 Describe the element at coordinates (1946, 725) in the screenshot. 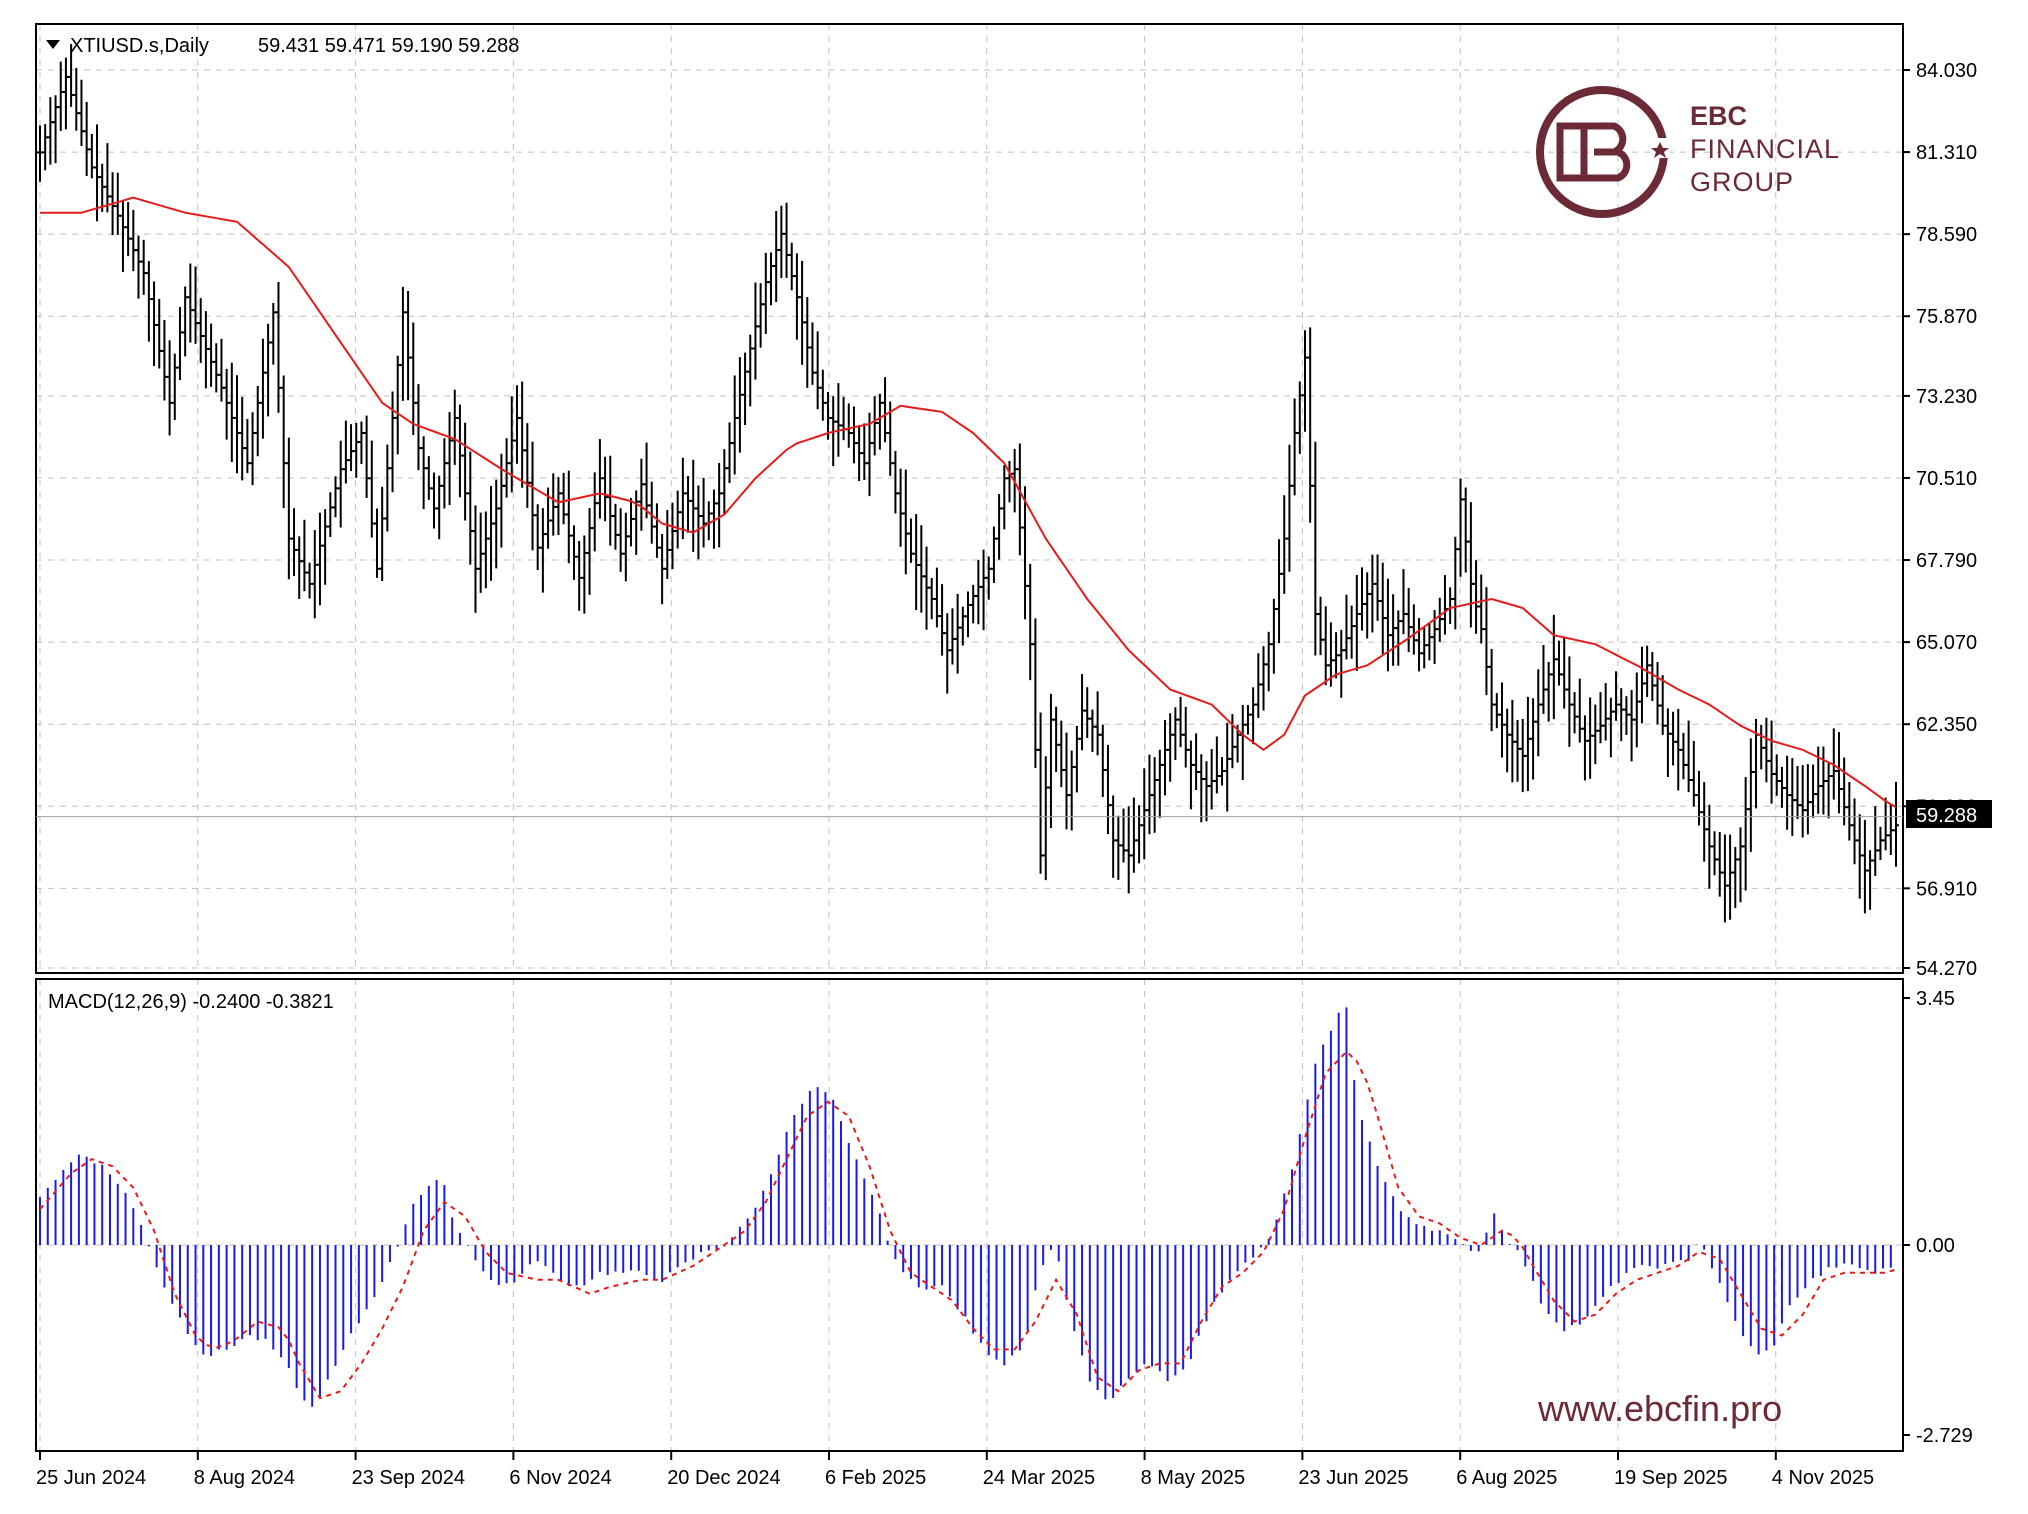

I see `price-tick-label: 62.350` at that location.